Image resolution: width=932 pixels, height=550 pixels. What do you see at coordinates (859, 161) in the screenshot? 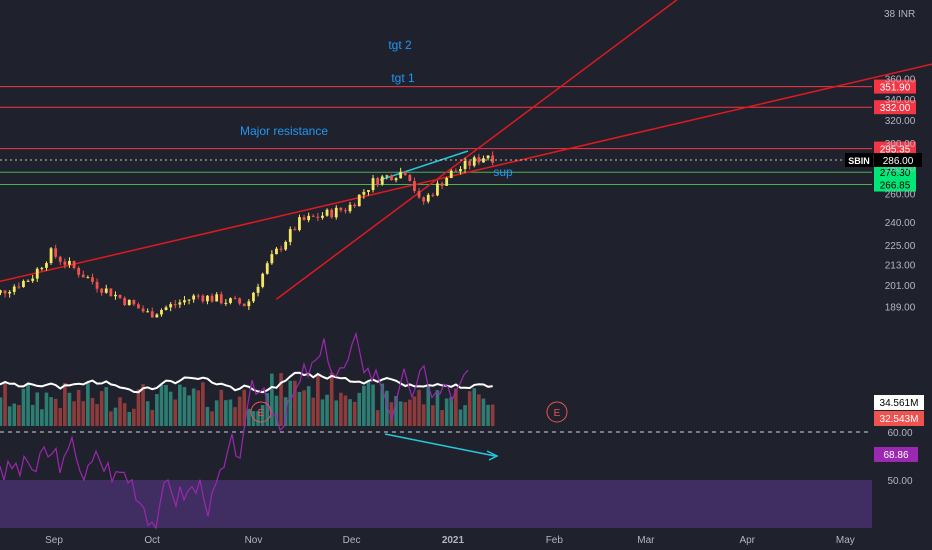
I see `symbol-label: SBIN` at bounding box center [859, 161].